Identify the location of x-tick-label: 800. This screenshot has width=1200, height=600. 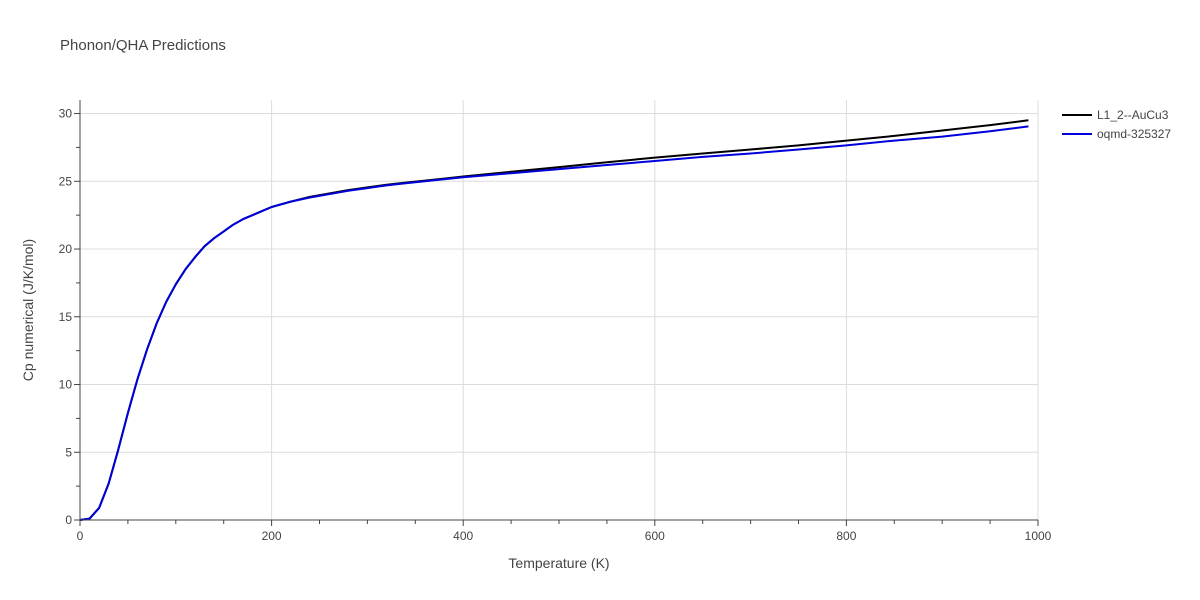
(846, 536).